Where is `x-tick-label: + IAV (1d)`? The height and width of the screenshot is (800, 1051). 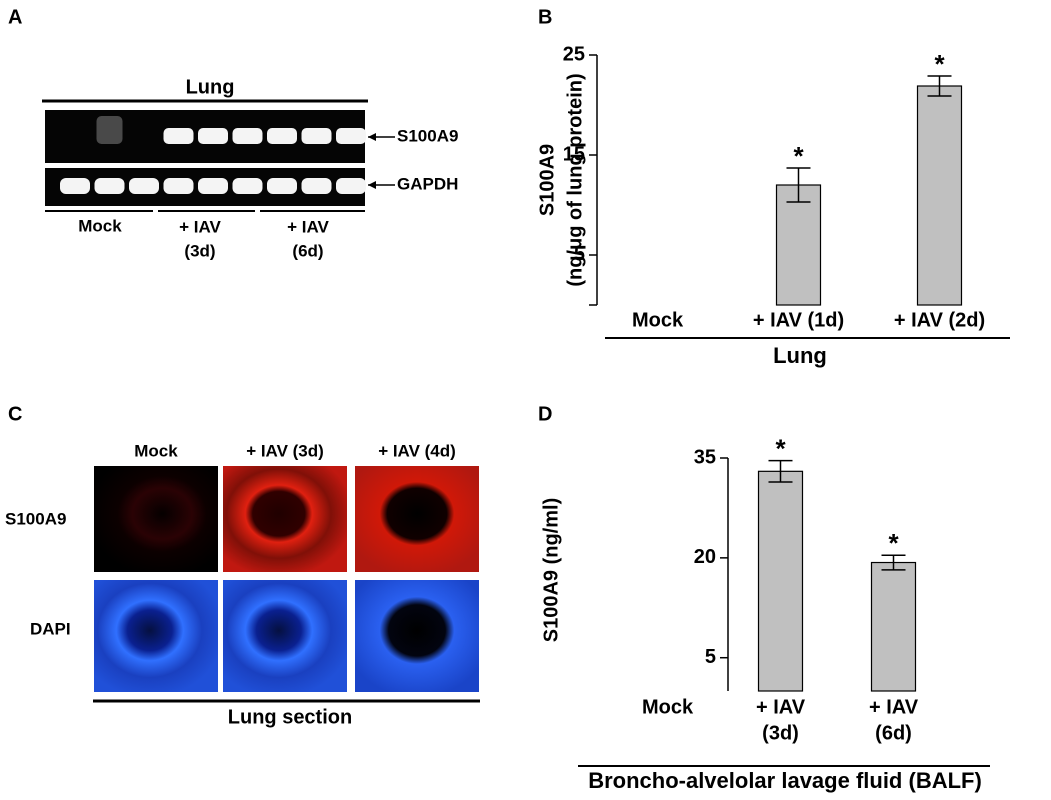
x-tick-label: + IAV (1d) is located at coordinates (798, 320).